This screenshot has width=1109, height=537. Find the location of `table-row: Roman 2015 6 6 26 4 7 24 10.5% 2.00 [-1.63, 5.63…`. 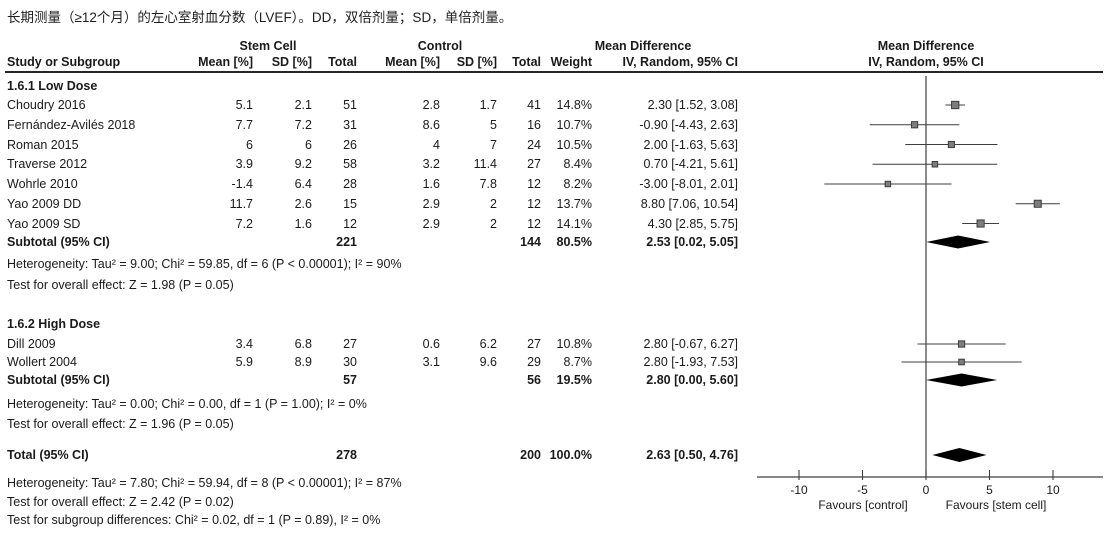

table-row: Roman 2015 6 6 26 4 7 24 10.5% 2.00 [-1.63, 5.63… is located at coordinates (372, 145).